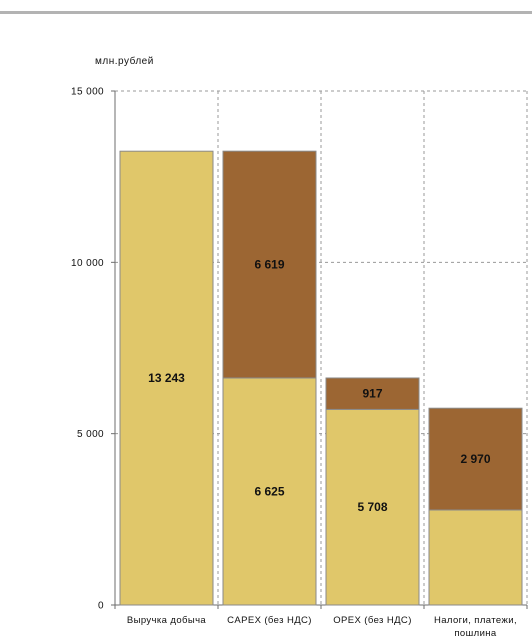  I want to click on y-tick-label-2: 10 000, so click(87, 263).